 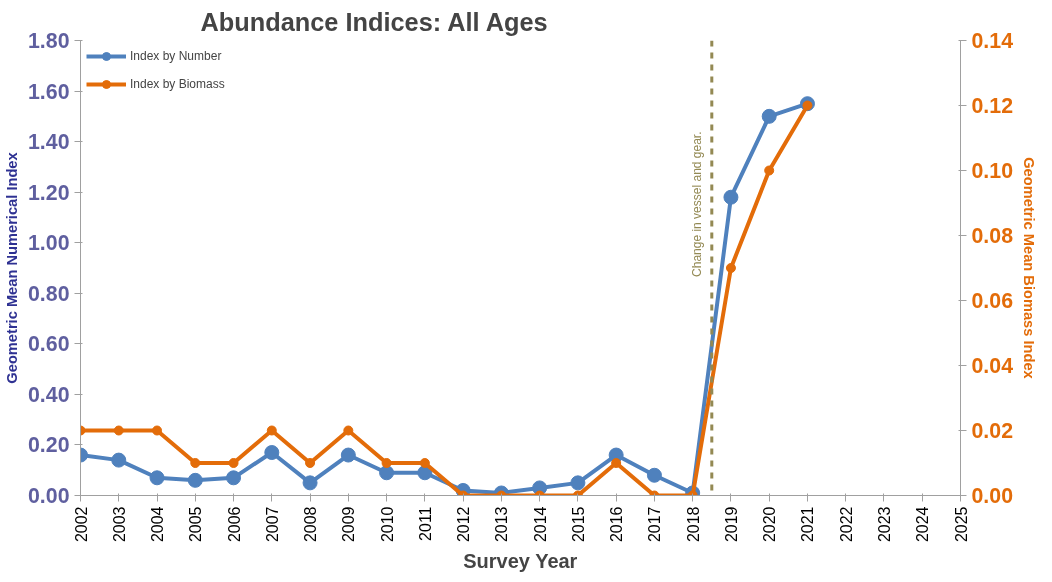 I want to click on y-tick-label: 1.20, so click(x=48, y=192).